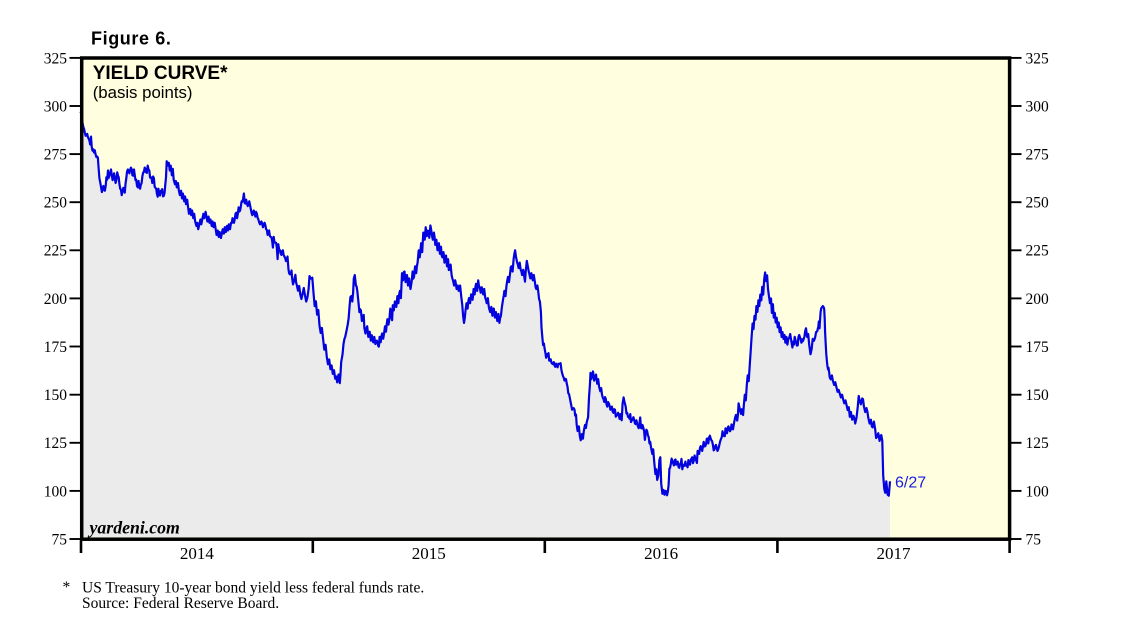 The width and height of the screenshot is (1138, 621). I want to click on svg-text: 2015, so click(429, 553).